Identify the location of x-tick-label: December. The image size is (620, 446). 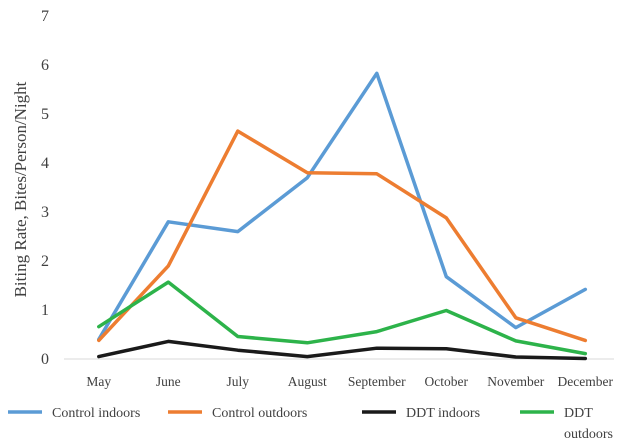
(586, 381).